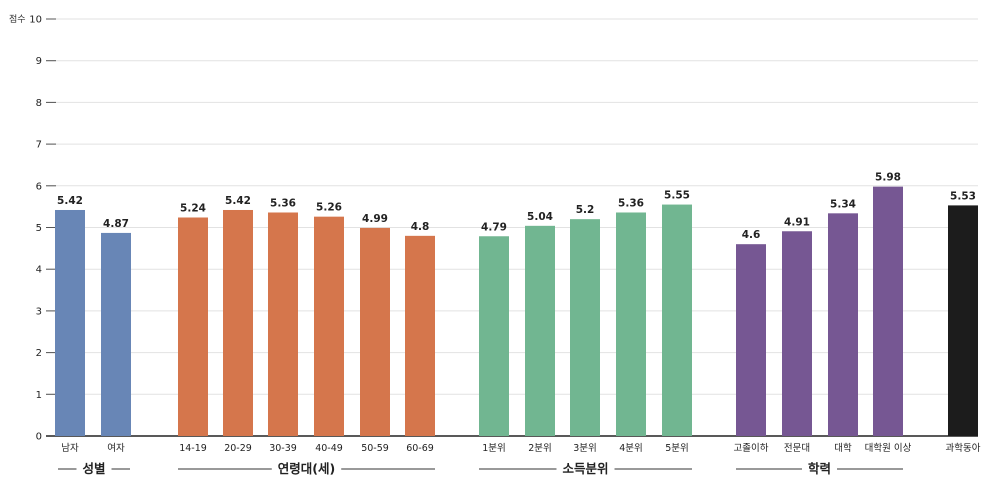 Image resolution: width=986 pixels, height=484 pixels. Describe the element at coordinates (17, 19) in the screenshot. I see `y-axis-unit-label: 점수` at that location.